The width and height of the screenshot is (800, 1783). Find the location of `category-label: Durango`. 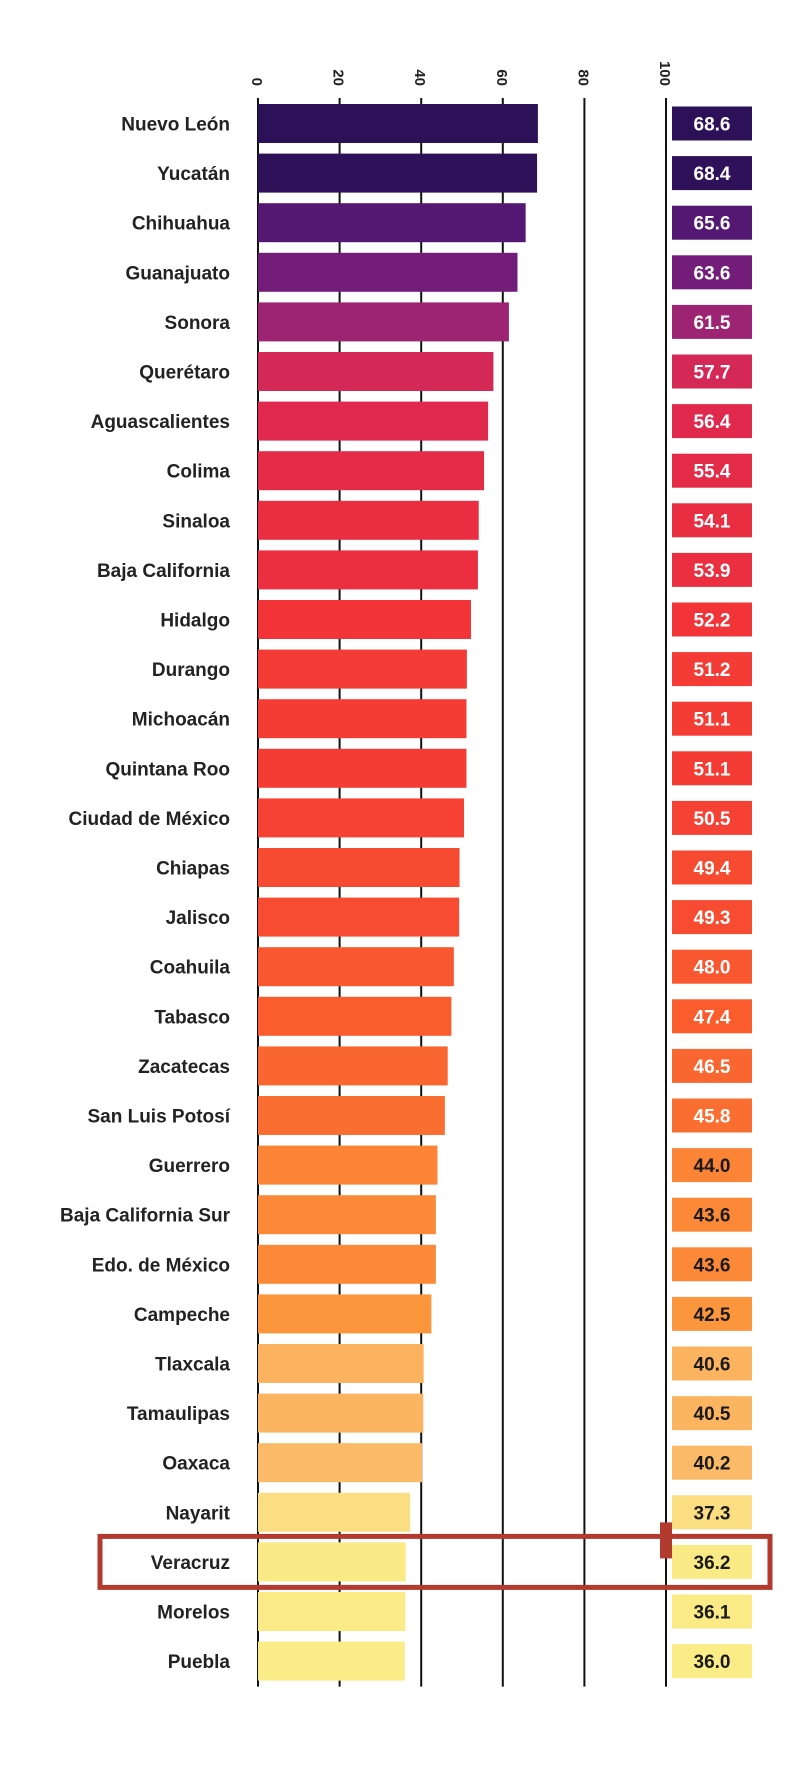

category-label: Durango is located at coordinates (191, 670).